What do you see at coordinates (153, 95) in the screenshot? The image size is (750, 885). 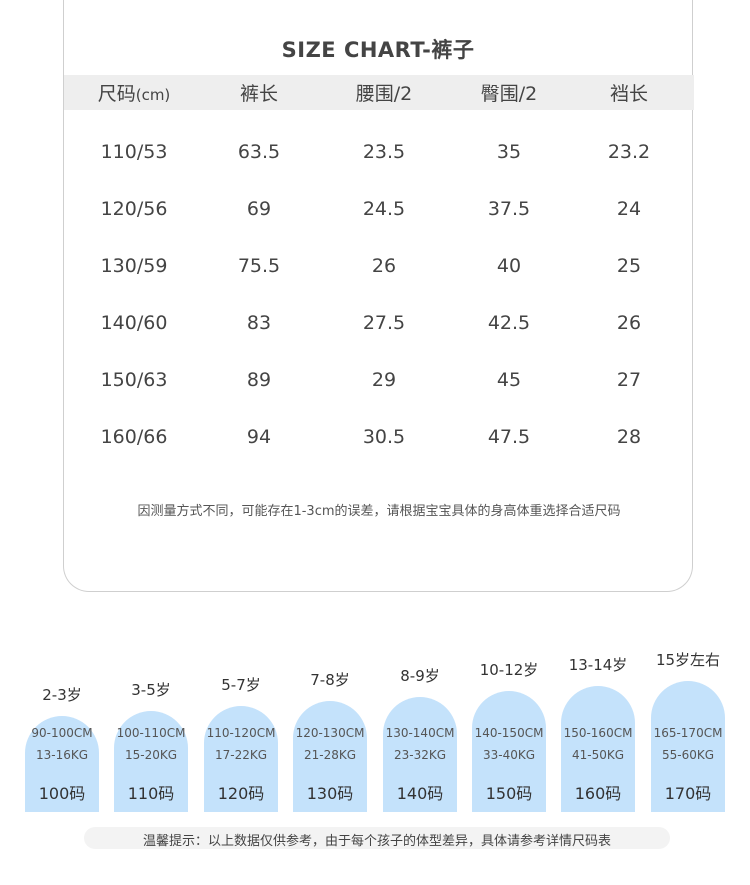 I see `header-size-unit: (cm)` at bounding box center [153, 95].